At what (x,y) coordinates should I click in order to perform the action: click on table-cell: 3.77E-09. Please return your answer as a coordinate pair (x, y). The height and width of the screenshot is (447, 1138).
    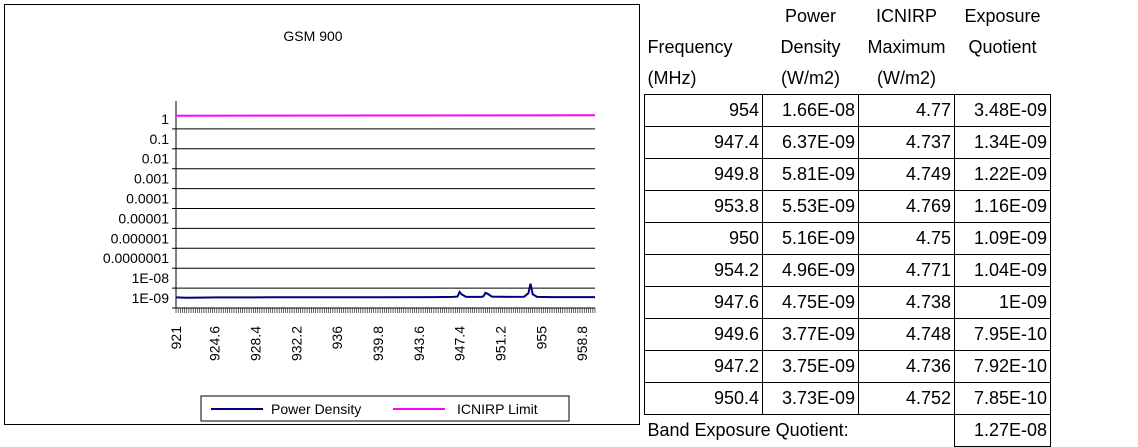
    Looking at the image, I should click on (811, 335).